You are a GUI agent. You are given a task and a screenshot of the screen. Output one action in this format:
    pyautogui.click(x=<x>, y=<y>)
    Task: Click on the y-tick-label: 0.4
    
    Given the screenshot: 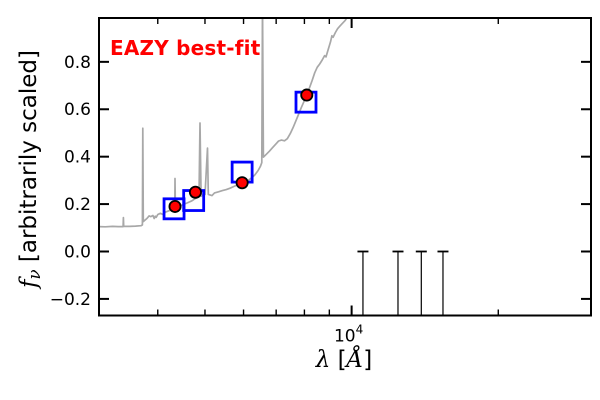 What is the action you would take?
    pyautogui.click(x=77, y=158)
    